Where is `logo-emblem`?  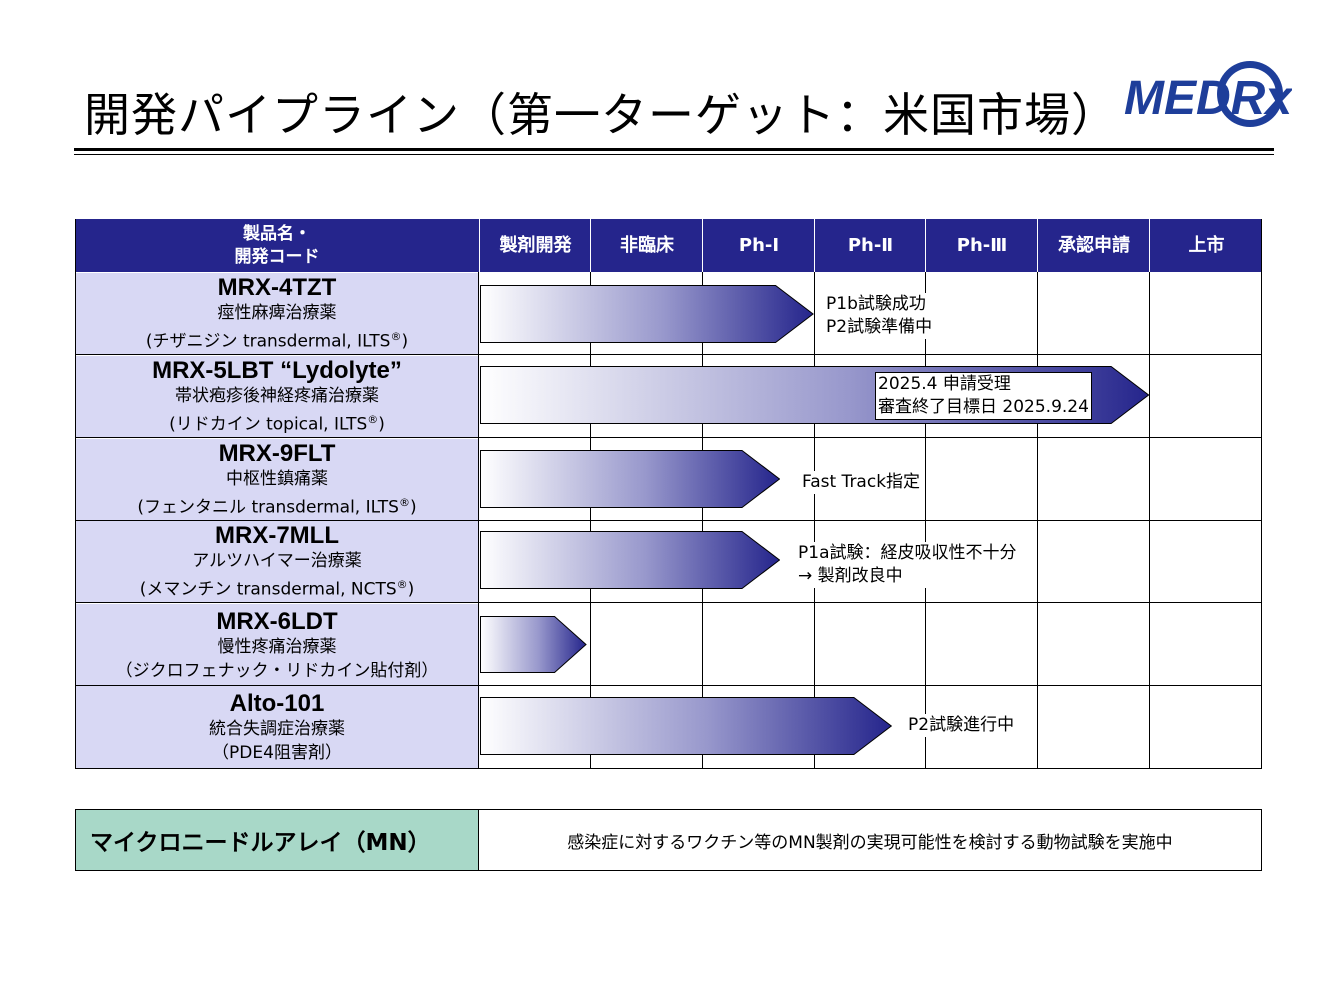 logo-emblem is located at coordinates (1250, 94).